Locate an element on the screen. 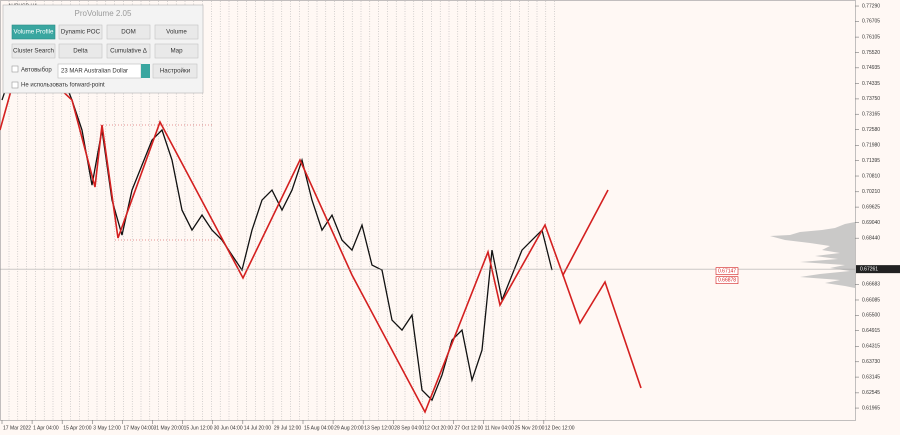  y-tick-label: 0.62545 is located at coordinates (871, 393).